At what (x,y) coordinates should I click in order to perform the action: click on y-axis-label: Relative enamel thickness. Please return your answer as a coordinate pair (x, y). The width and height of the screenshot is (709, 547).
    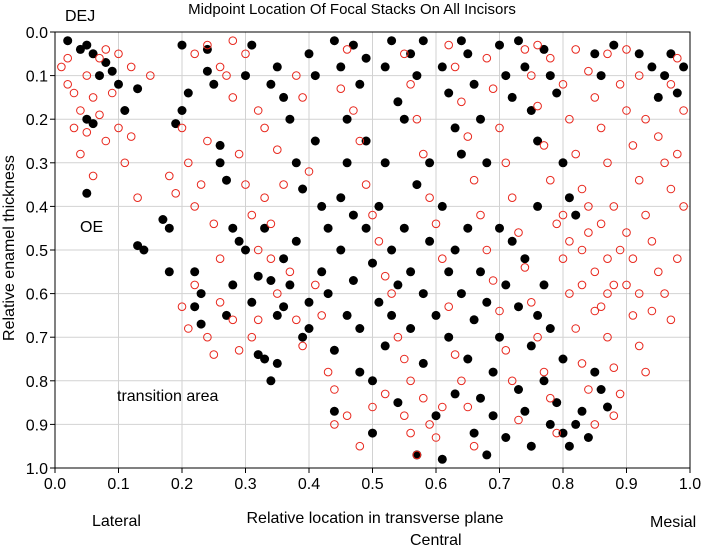
    Looking at the image, I should click on (9, 248).